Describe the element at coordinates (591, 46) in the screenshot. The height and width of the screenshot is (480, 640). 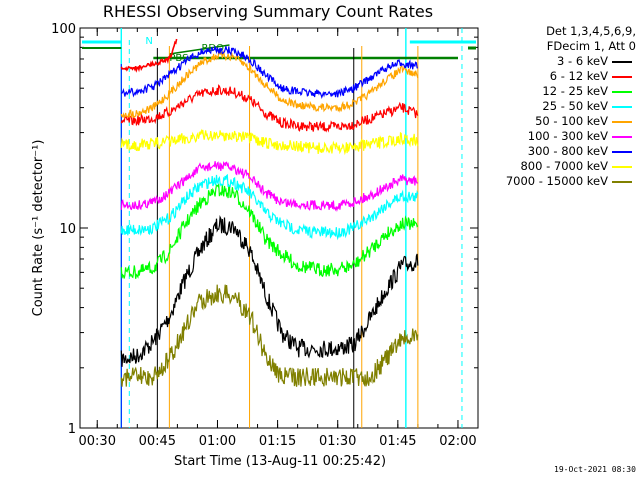
I see `legend-header-line-2: FDecim 1, Att 0` at that location.